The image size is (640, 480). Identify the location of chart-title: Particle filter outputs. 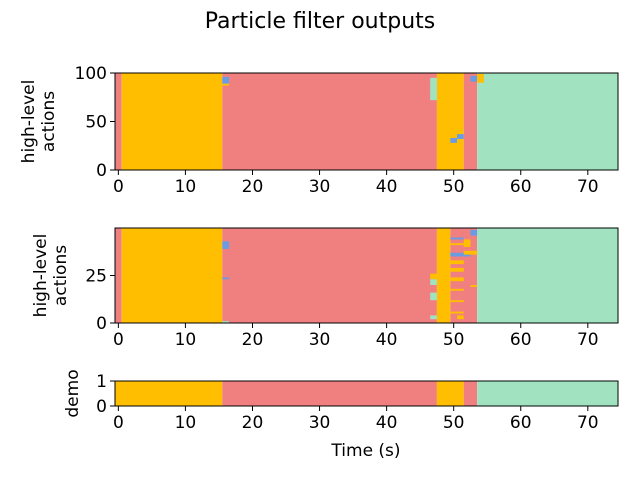
(320, 21).